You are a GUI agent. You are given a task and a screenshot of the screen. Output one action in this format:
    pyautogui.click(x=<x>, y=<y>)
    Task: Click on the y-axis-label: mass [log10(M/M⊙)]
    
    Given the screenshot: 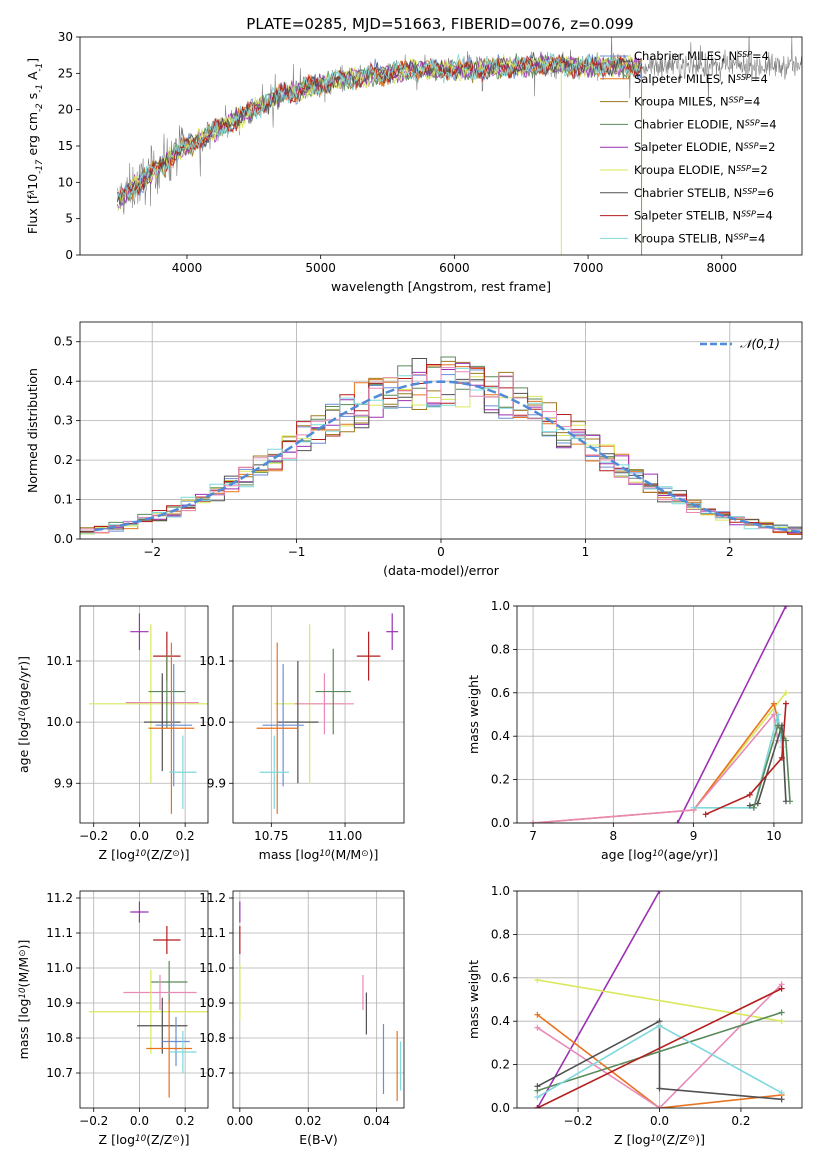 What is the action you would take?
    pyautogui.click(x=23, y=1000)
    